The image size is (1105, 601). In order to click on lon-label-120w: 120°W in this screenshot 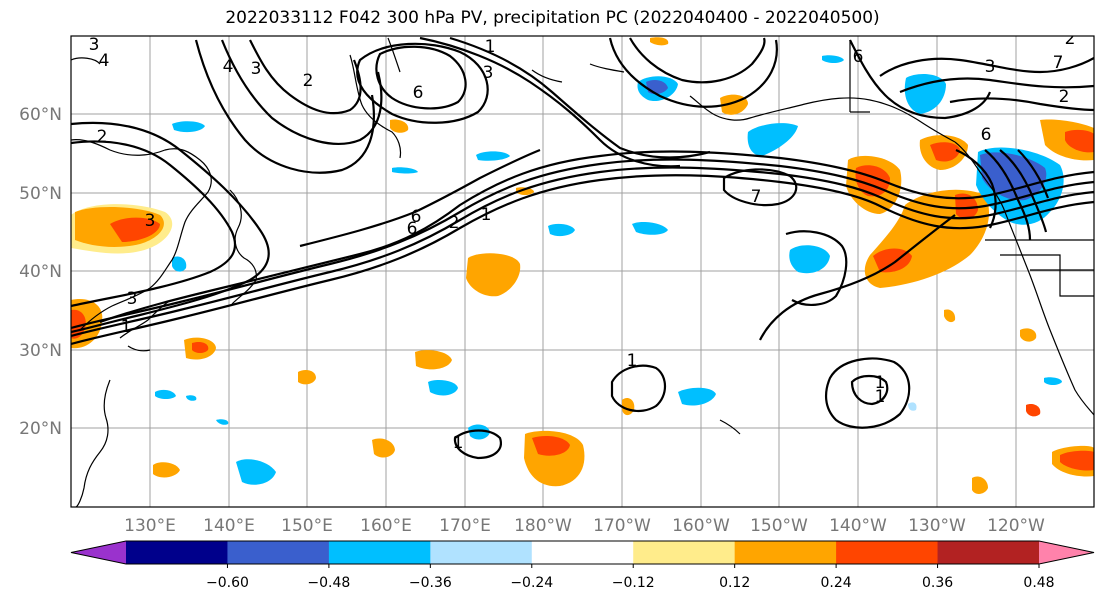, I will do `click(1016, 526)`.